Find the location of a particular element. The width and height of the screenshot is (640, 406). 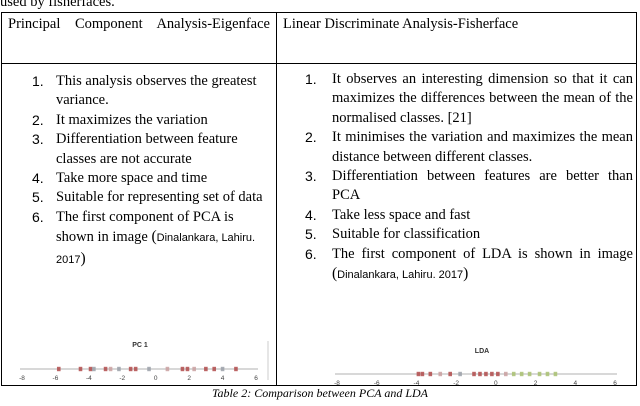

lda-component-plot: LDA -8 -6 -4 -2 0 2 4 6 is located at coordinates (475, 367).